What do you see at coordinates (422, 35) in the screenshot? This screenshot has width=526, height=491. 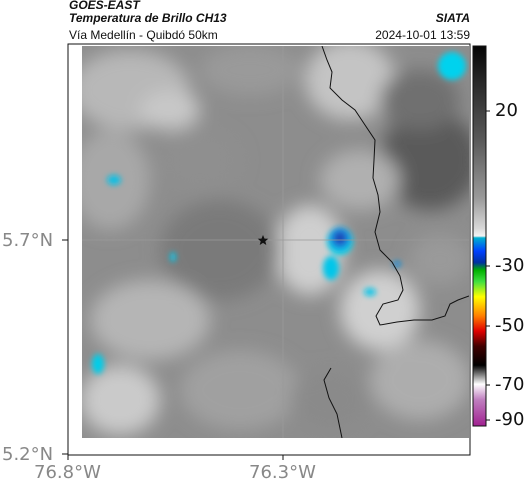 I see `timestamp-label: 2024-10-01 13:59` at bounding box center [422, 35].